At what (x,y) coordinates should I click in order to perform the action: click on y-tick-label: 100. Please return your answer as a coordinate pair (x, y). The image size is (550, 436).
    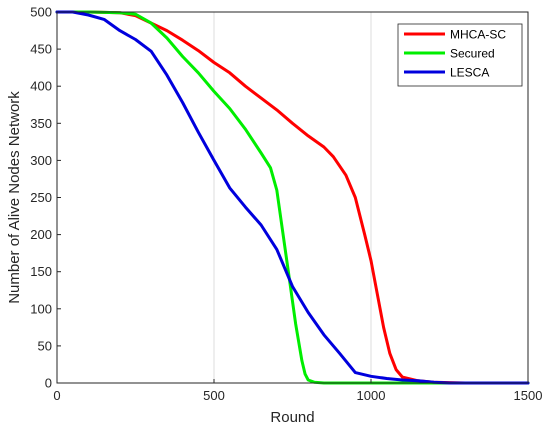
    Looking at the image, I should click on (41, 308).